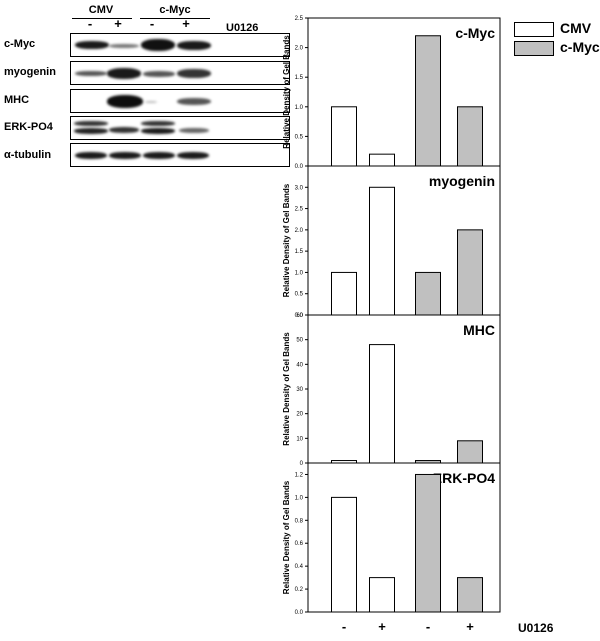 This screenshot has width=600, height=641. What do you see at coordinates (175, 10) in the screenshot?
I see `group-header-cmyc: c-Myc` at bounding box center [175, 10].